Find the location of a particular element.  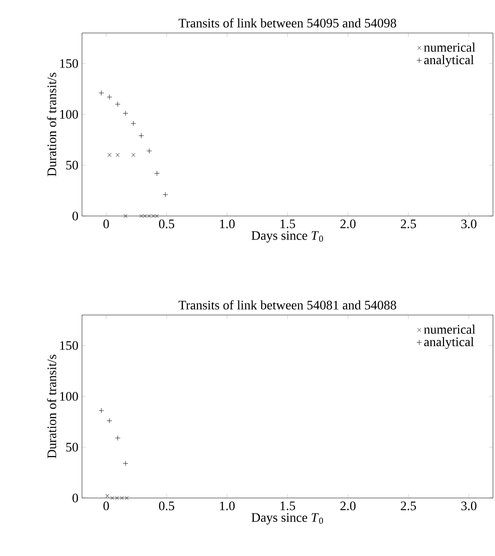

chart-title: Transits of link between 54081 and 54088 is located at coordinates (287, 305).